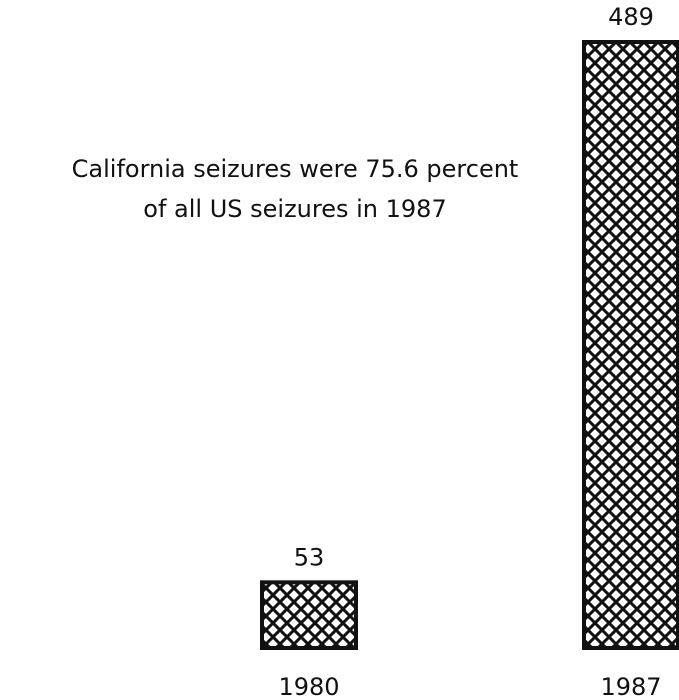 The height and width of the screenshot is (700, 679). I want to click on x-tick-label: 1980, so click(308, 686).